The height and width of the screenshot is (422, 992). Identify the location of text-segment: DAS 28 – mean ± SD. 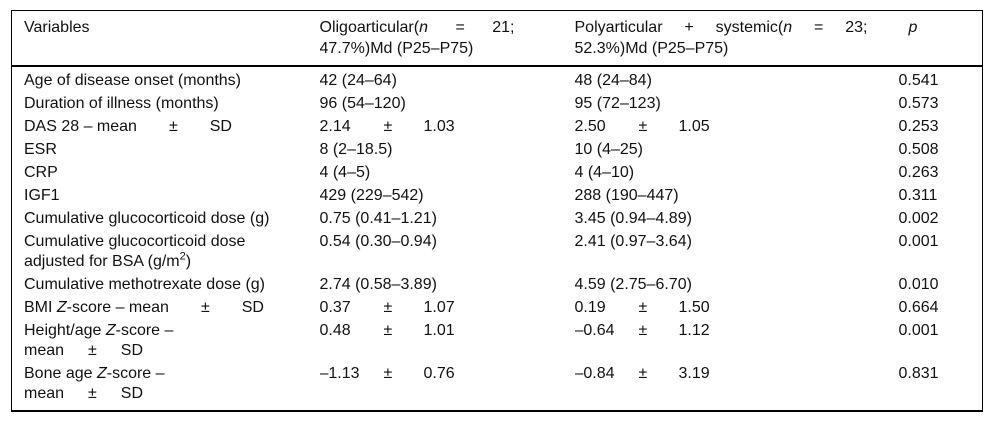
(128, 126).